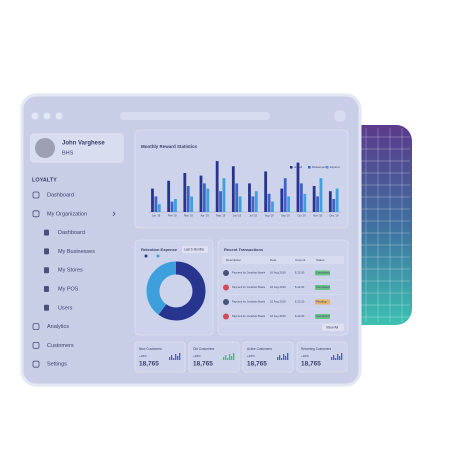  Describe the element at coordinates (176, 291) in the screenshot. I see `donut-segment` at that location.